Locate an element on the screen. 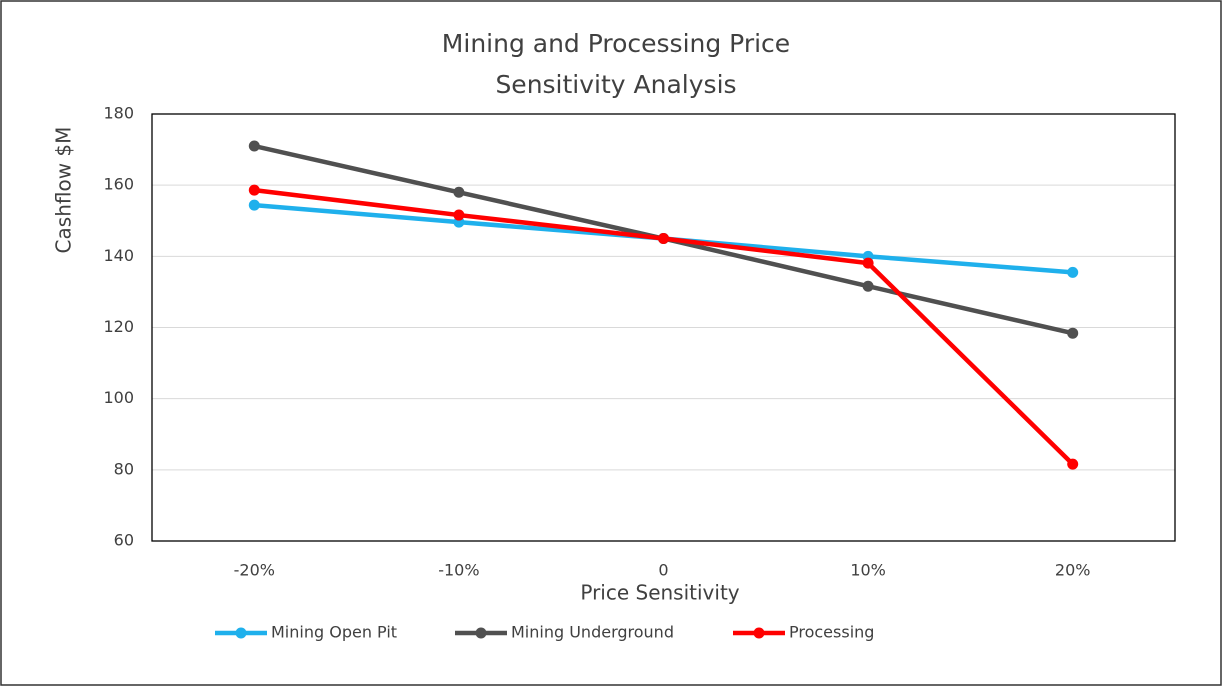 The height and width of the screenshot is (686, 1222). y-tick-label: 80 is located at coordinates (124, 468).